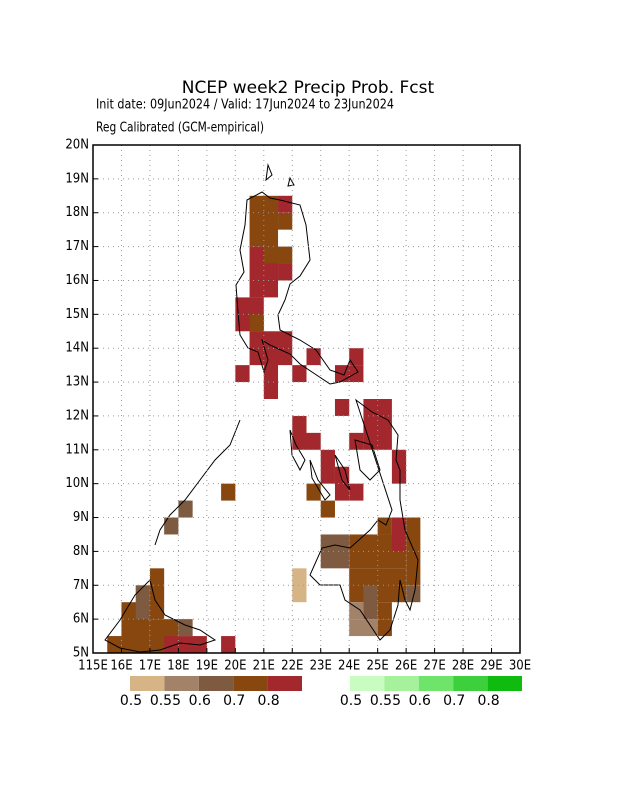  I want to click on x-tick-label: 25E, so click(378, 666).